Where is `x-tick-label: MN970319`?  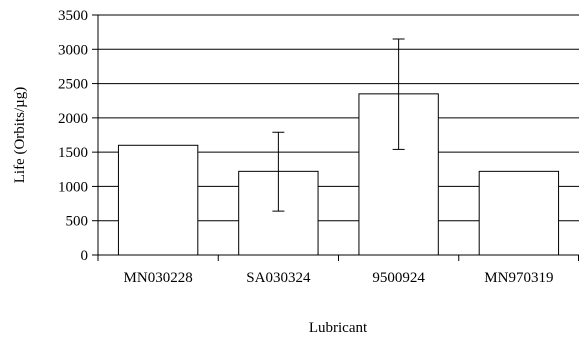
x-tick-label: MN970319 is located at coordinates (518, 278).